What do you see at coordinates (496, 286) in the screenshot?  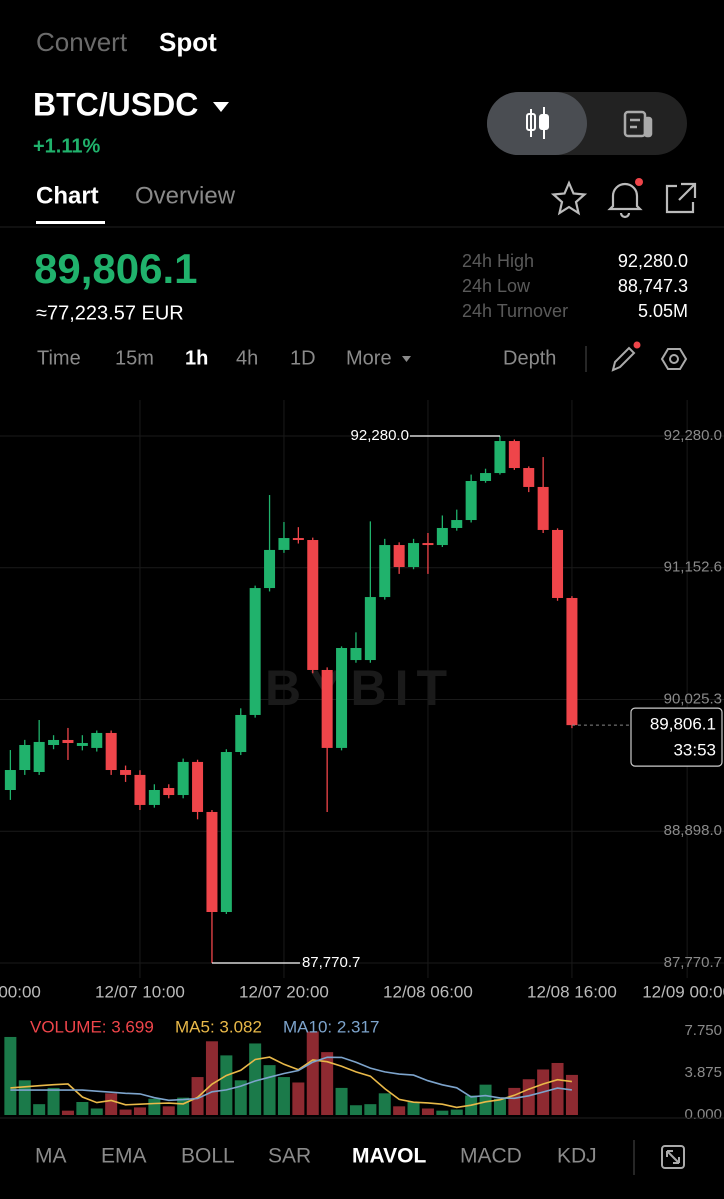 I see `stat-label: 24h Low` at bounding box center [496, 286].